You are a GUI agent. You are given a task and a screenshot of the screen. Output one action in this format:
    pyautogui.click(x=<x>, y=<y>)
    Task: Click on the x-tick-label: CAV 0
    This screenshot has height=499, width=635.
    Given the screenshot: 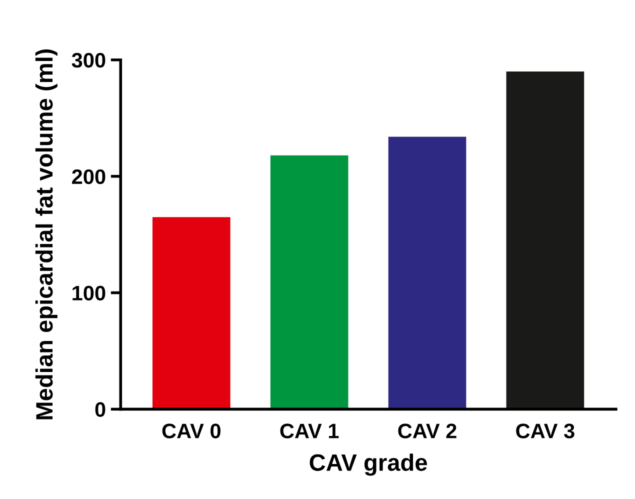 What is the action you would take?
    pyautogui.click(x=191, y=431)
    